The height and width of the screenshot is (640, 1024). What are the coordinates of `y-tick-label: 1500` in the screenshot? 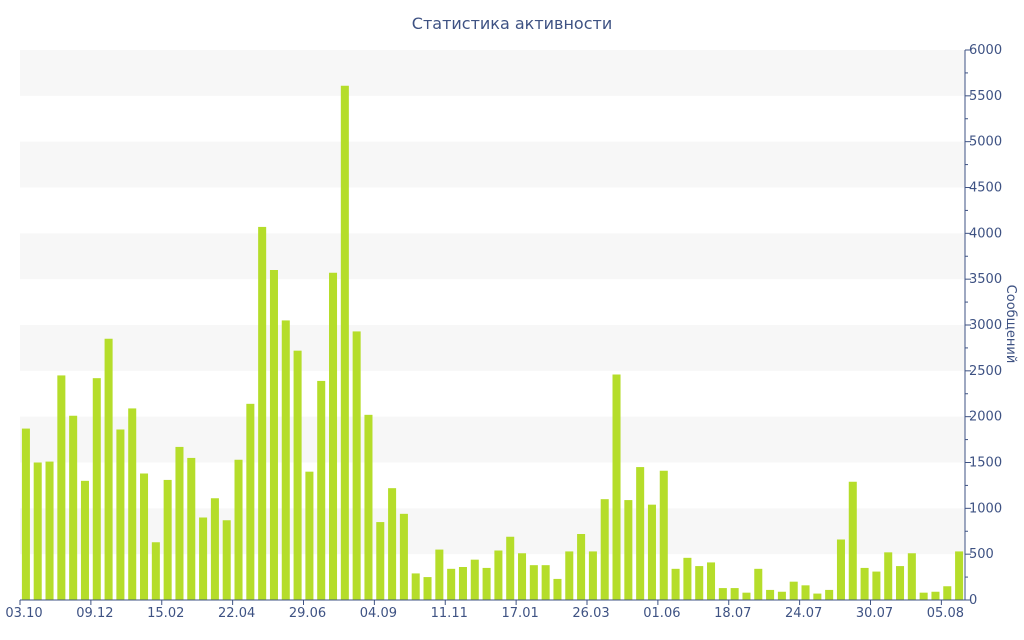 It's located at (985, 463).